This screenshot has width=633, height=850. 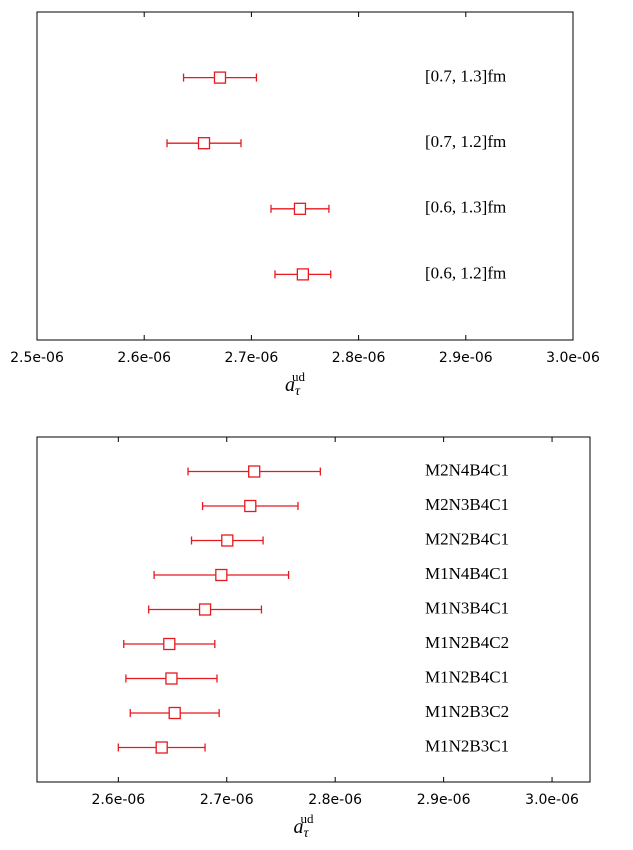 What do you see at coordinates (467, 676) in the screenshot?
I see `category-label: M1N2B4C1` at bounding box center [467, 676].